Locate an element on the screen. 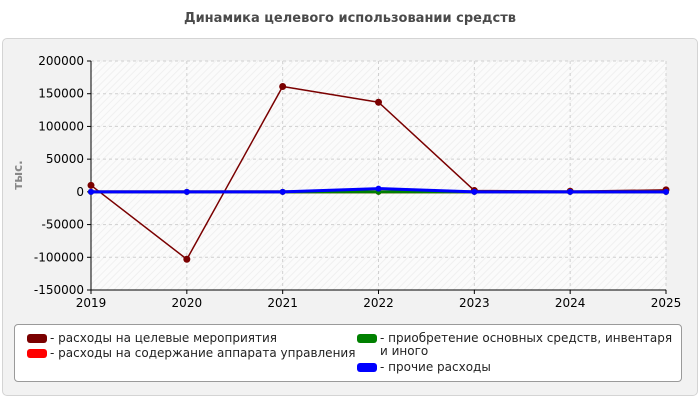 The image size is (700, 400). x-tick-label: 2021 is located at coordinates (282, 303).